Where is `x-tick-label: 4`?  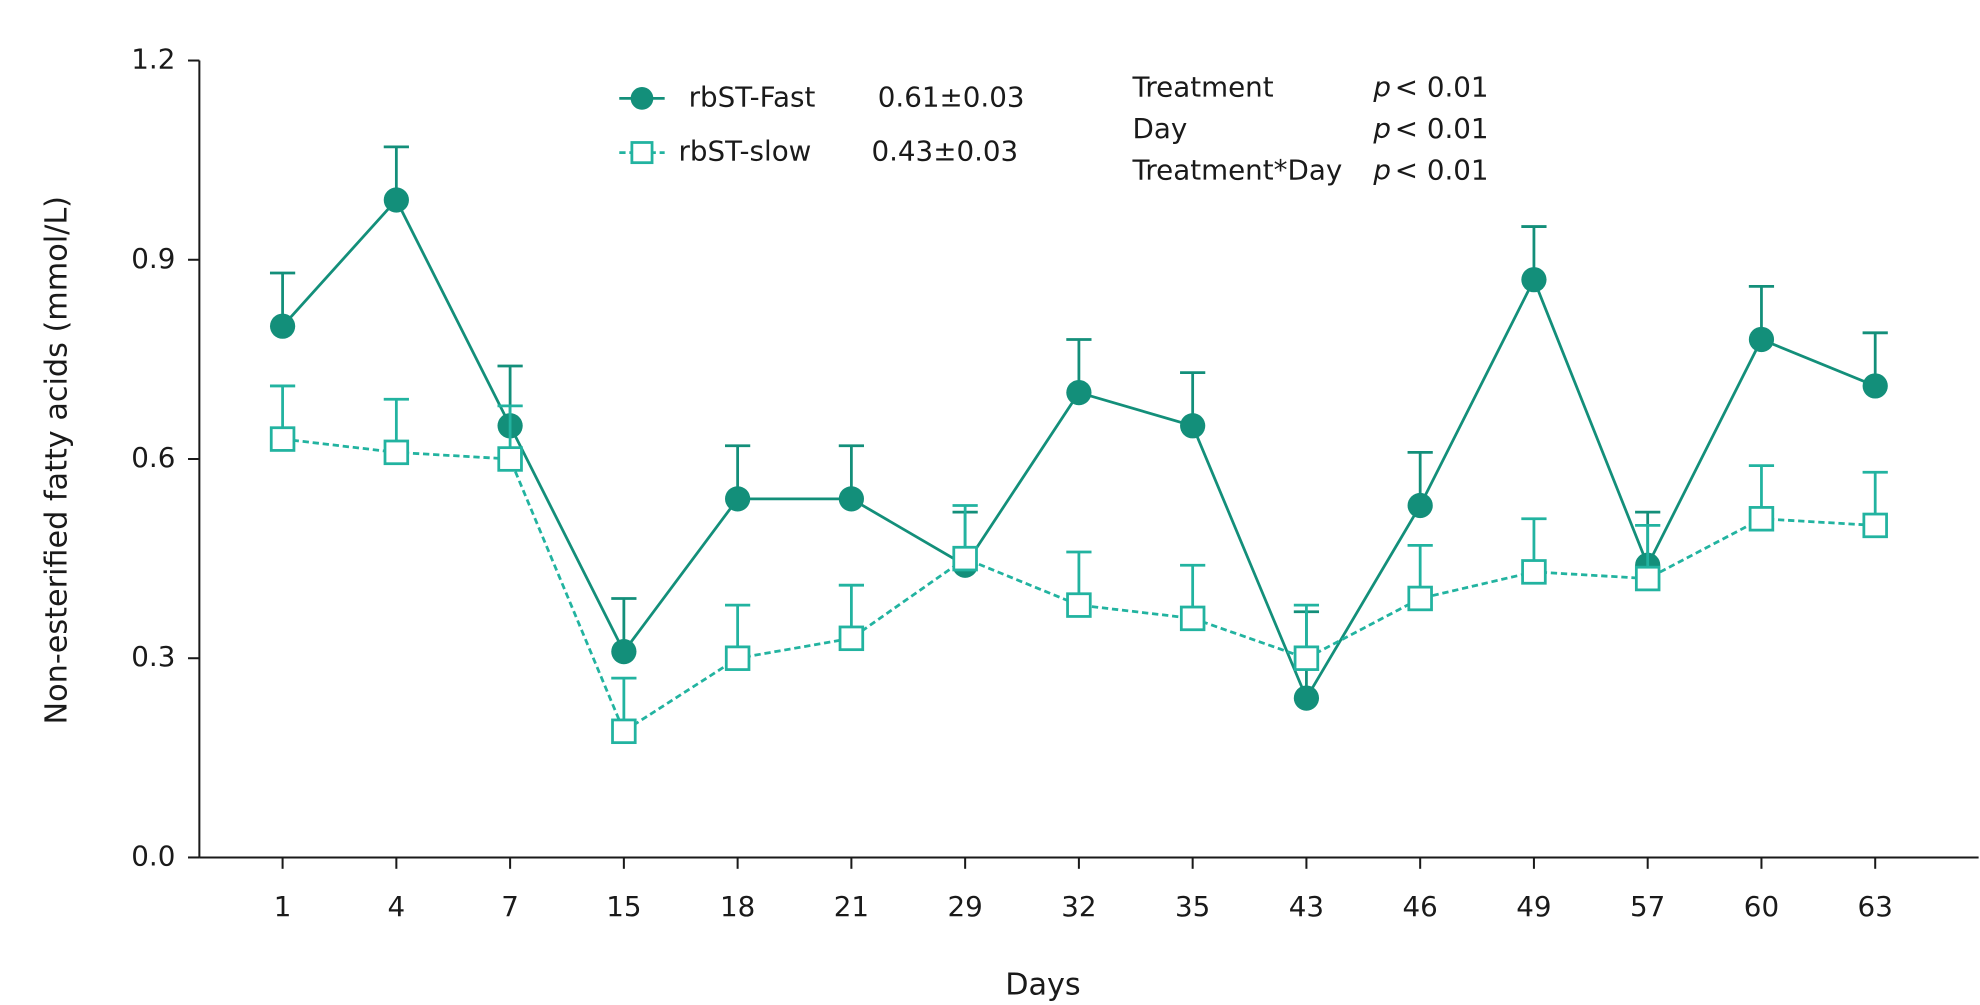 x-tick-label: 4 is located at coordinates (397, 906).